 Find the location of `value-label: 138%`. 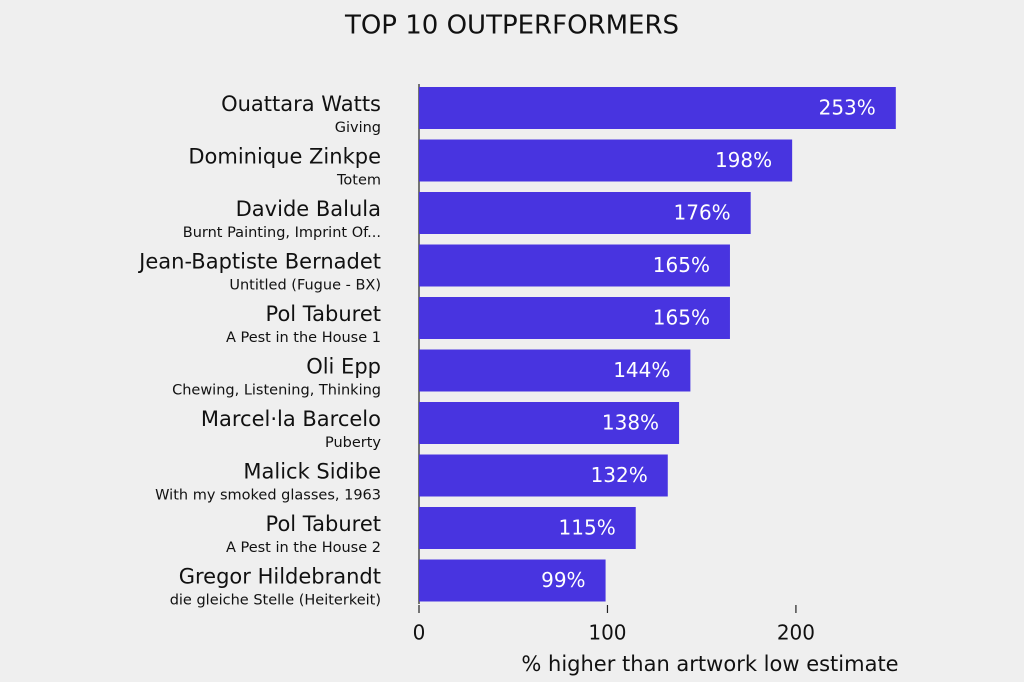

value-label: 138% is located at coordinates (630, 423).